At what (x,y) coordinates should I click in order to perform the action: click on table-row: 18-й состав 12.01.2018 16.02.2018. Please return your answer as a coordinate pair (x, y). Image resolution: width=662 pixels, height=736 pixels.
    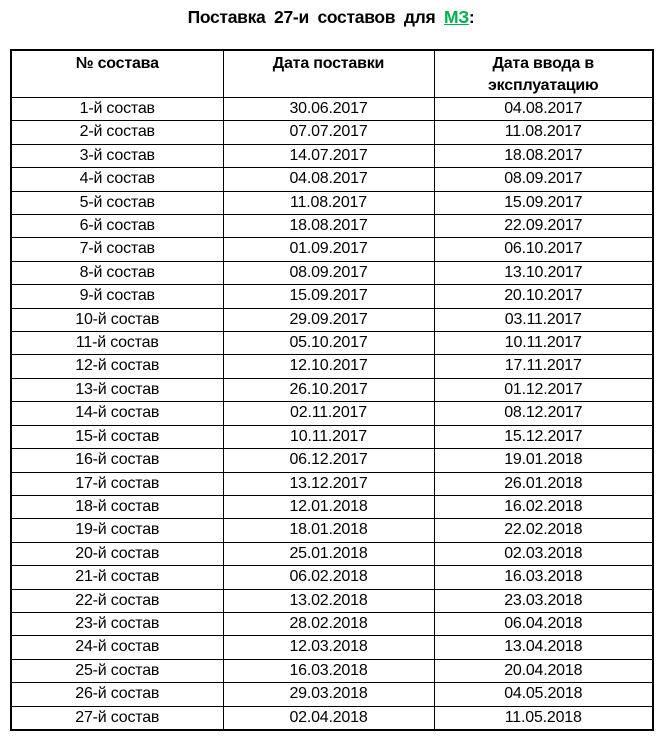
    Looking at the image, I should click on (332, 507).